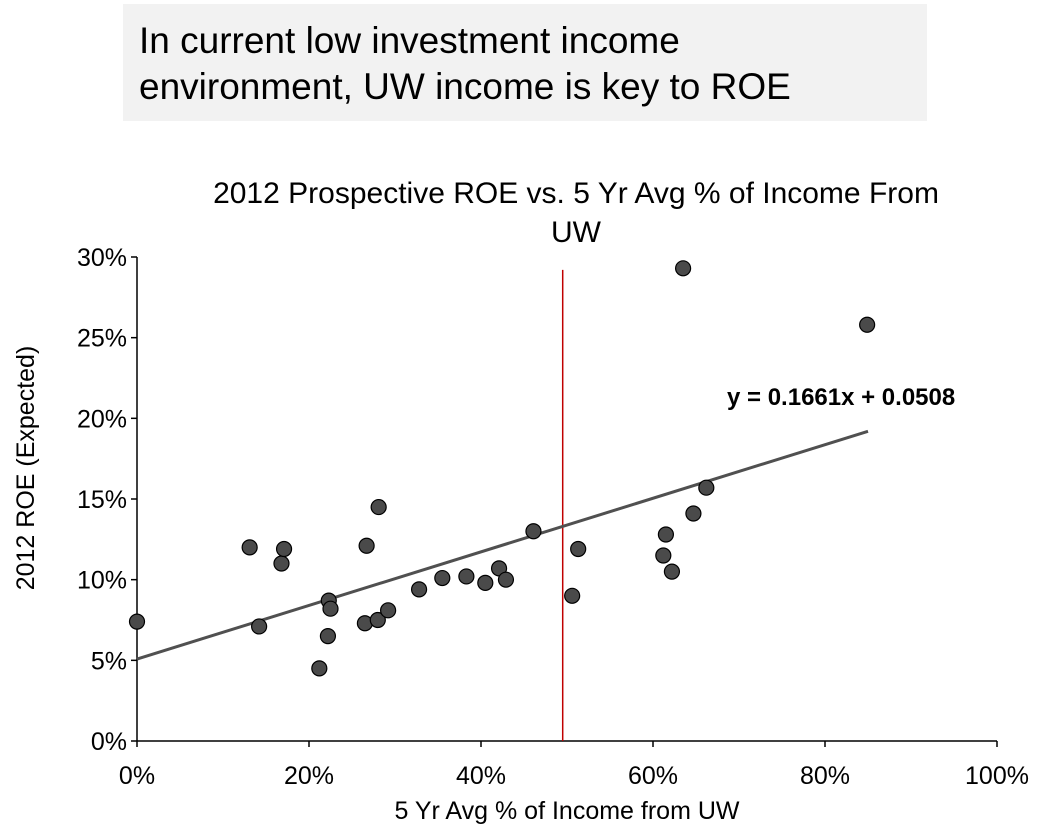 This screenshot has width=1050, height=833. What do you see at coordinates (109, 742) in the screenshot?
I see `y-tick-label: 0%` at bounding box center [109, 742].